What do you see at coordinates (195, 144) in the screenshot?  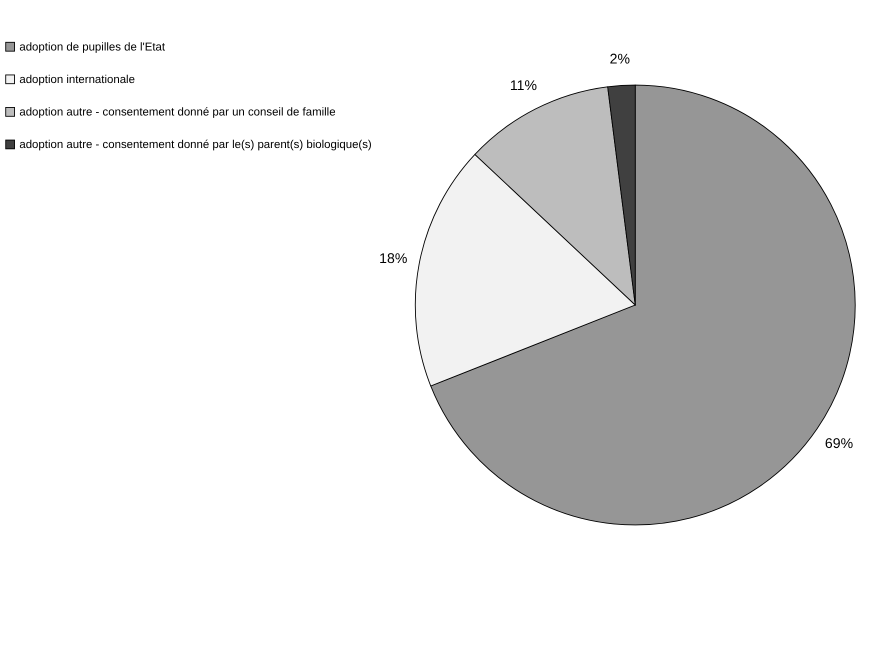 I see `legend-label: adoption autre - consentement donné par le(s) parent(s) biologique(s)` at bounding box center [195, 144].